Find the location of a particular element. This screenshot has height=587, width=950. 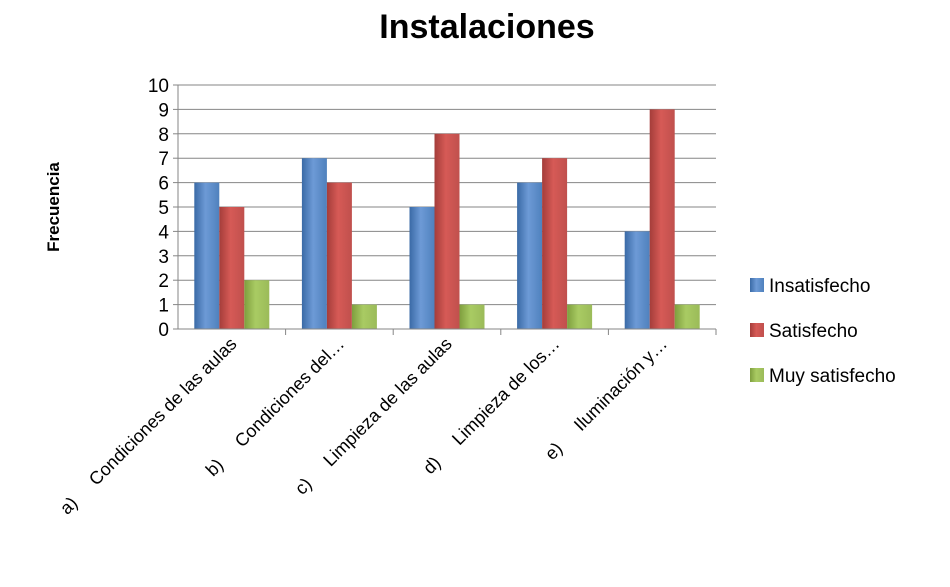

y-tick-label: 10 is located at coordinates (158, 86).